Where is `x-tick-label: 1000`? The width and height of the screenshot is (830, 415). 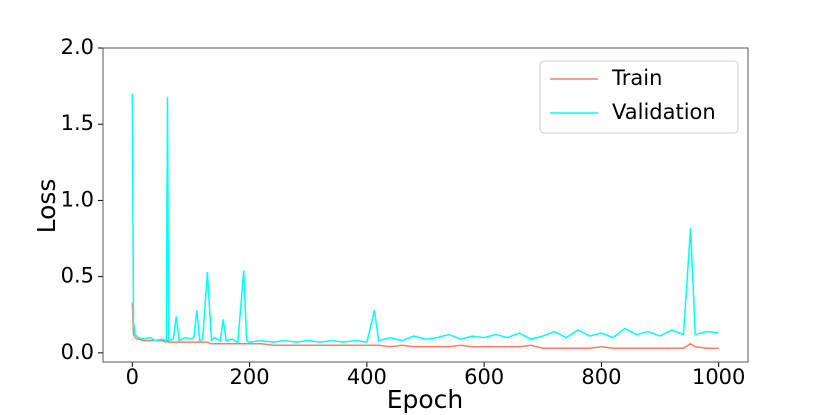 x-tick-label: 1000 is located at coordinates (718, 377).